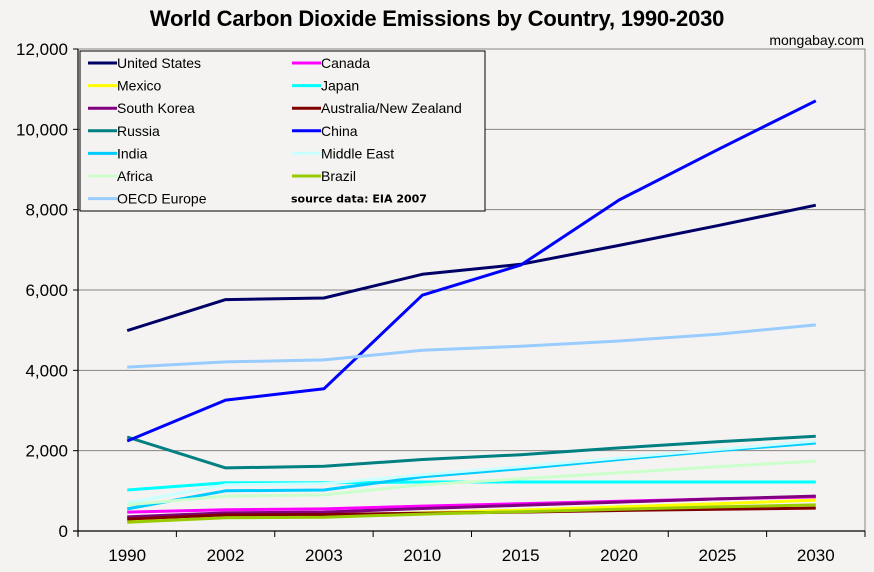 Image resolution: width=874 pixels, height=572 pixels. I want to click on legend-label: India, so click(132, 153).